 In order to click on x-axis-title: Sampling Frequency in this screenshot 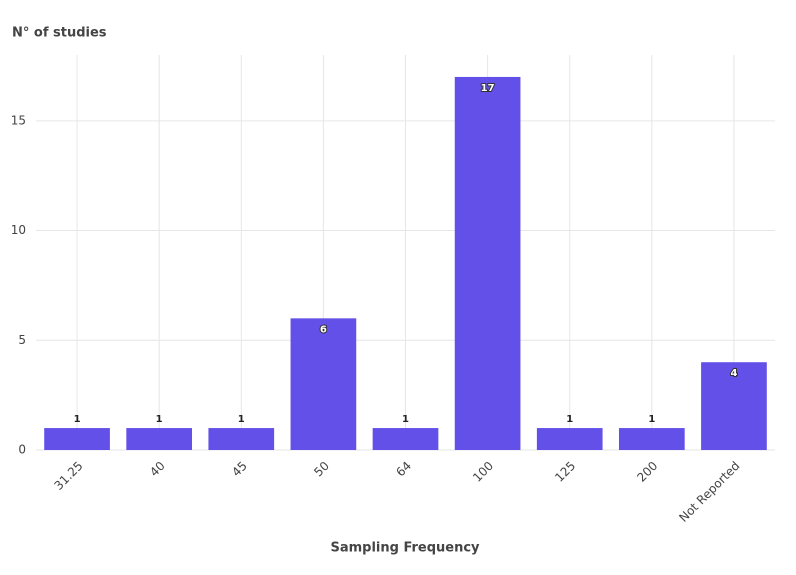, I will do `click(405, 548)`.